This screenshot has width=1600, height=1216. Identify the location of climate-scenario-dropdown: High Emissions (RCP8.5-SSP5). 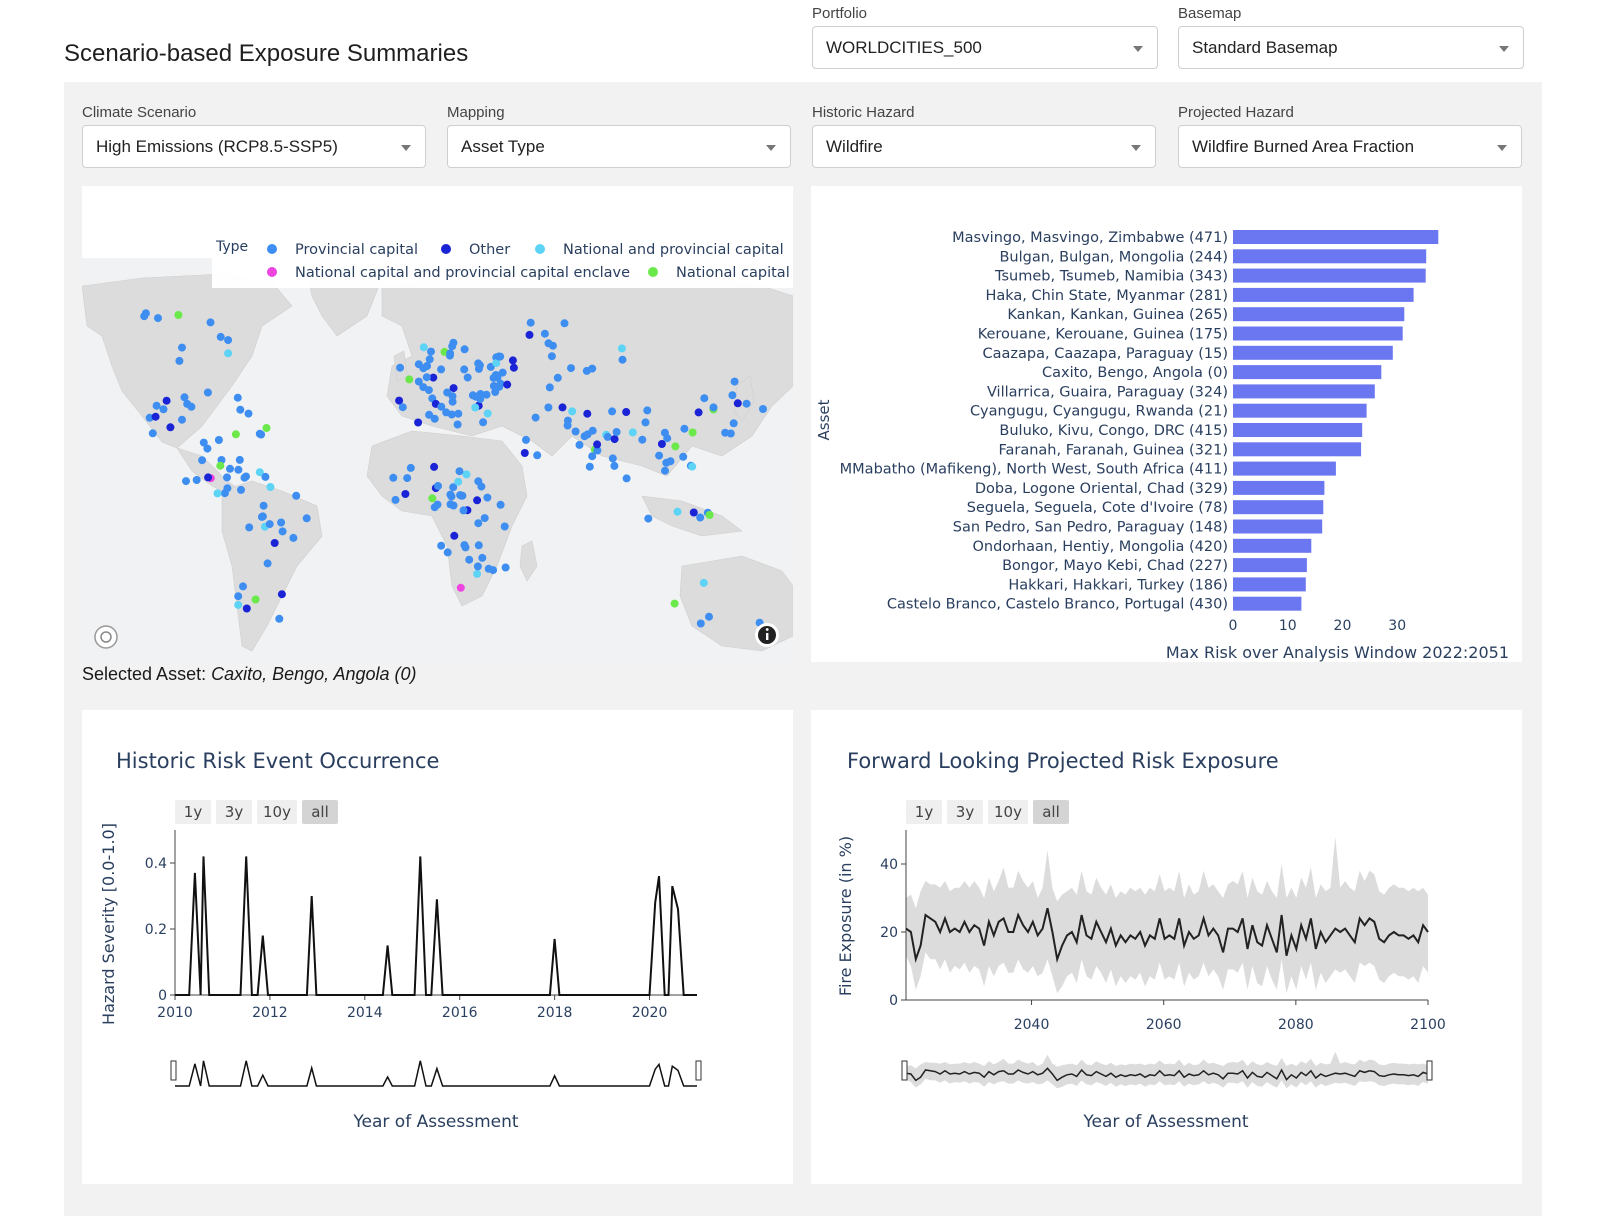
(254, 146).